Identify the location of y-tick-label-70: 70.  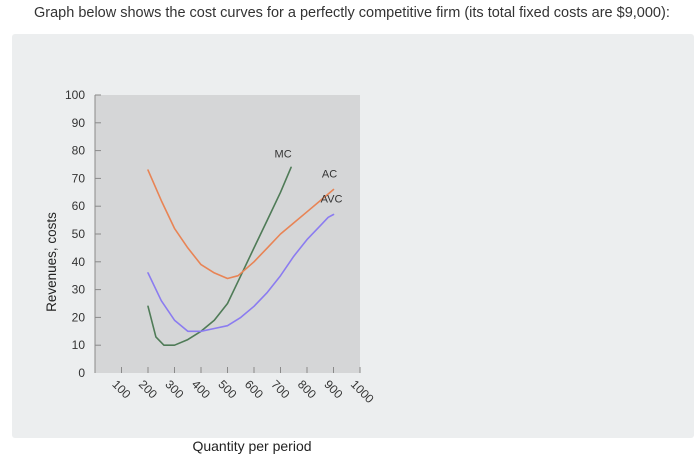
(79, 178).